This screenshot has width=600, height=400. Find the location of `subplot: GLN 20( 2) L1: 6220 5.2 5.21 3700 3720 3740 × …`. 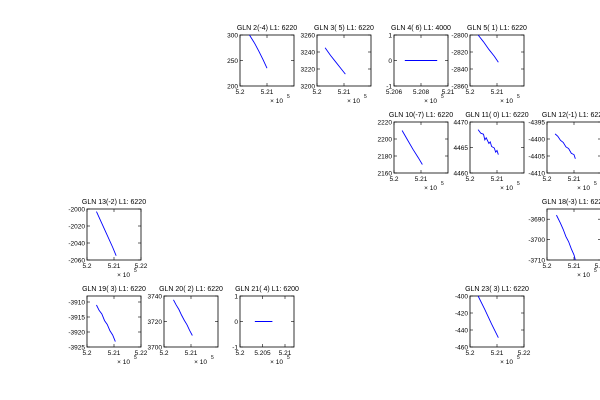

subplot: GLN 20( 2) L1: 6220 5.2 5.21 3700 3720 3740 × … is located at coordinates (185, 326).